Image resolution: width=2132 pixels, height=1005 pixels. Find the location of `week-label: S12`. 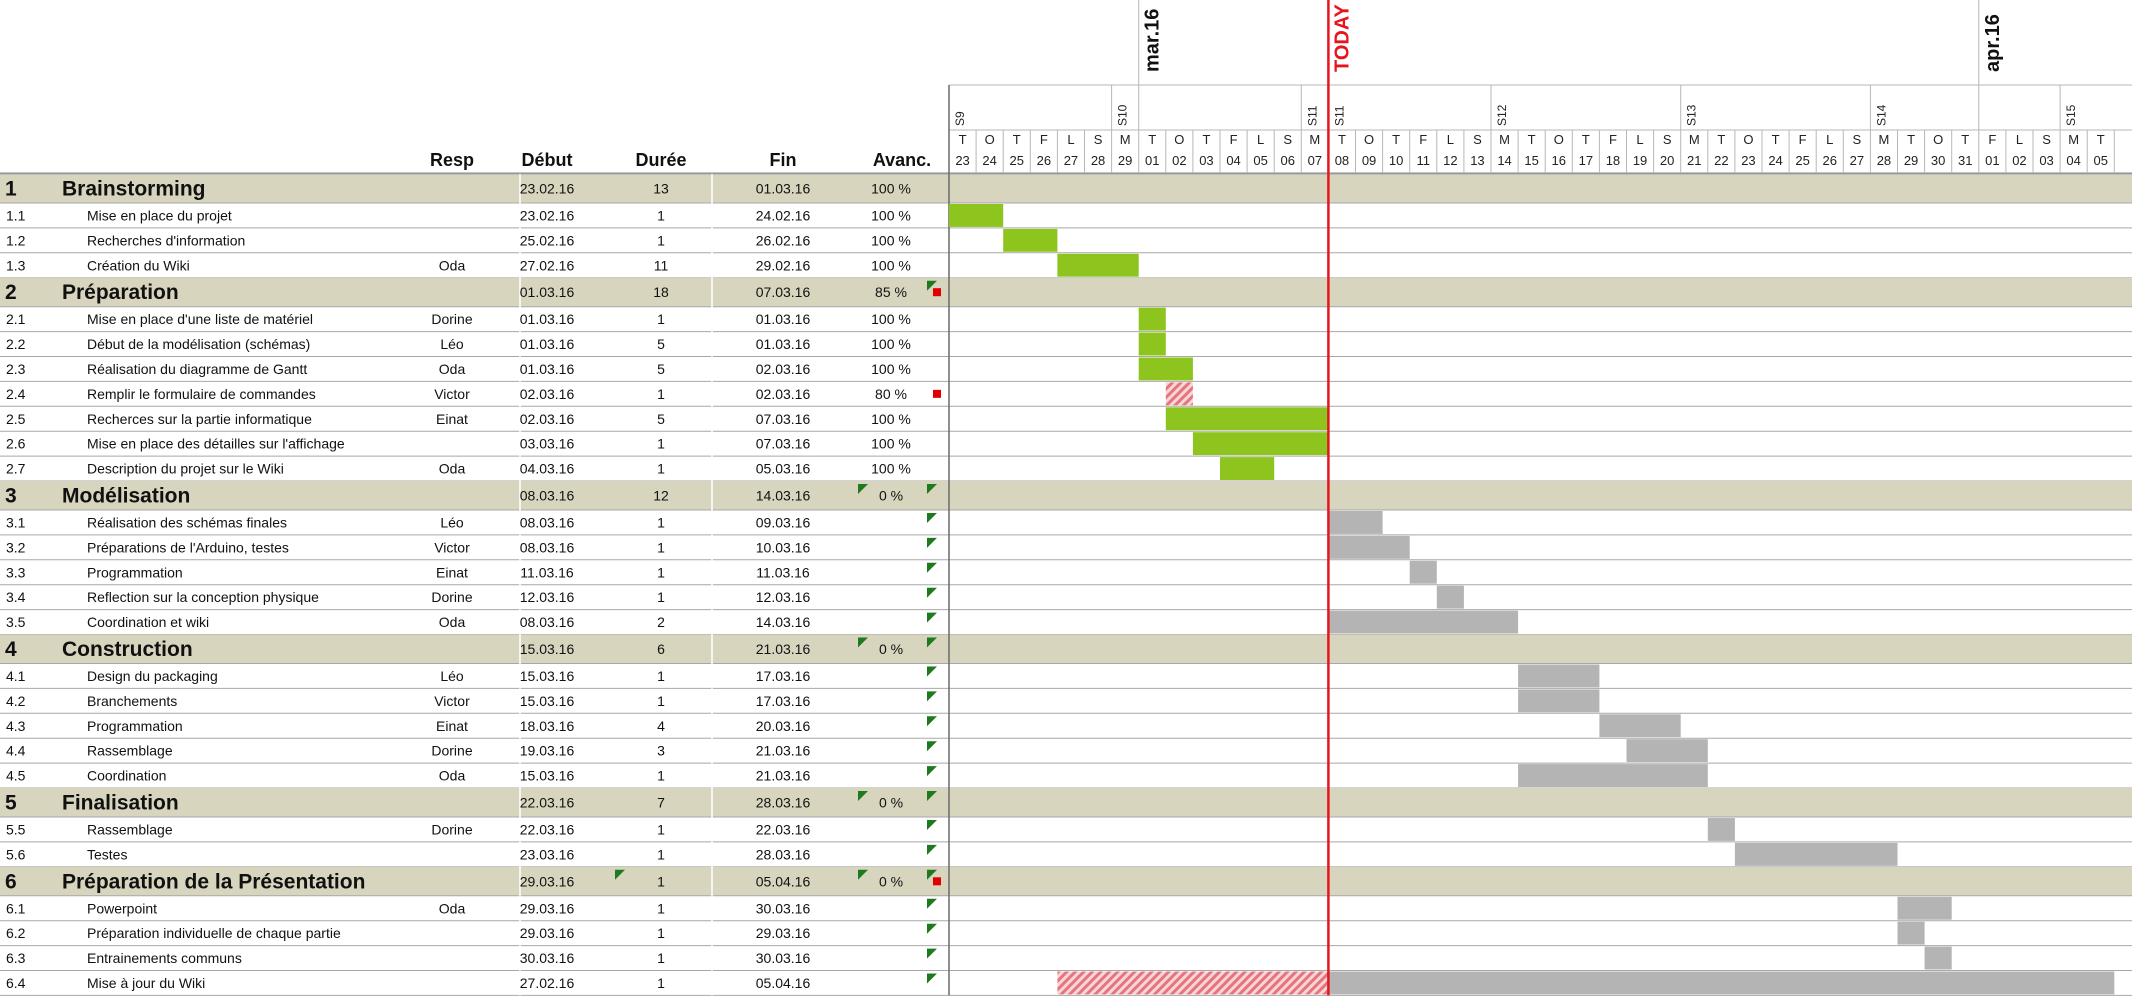

week-label: S12 is located at coordinates (1502, 115).